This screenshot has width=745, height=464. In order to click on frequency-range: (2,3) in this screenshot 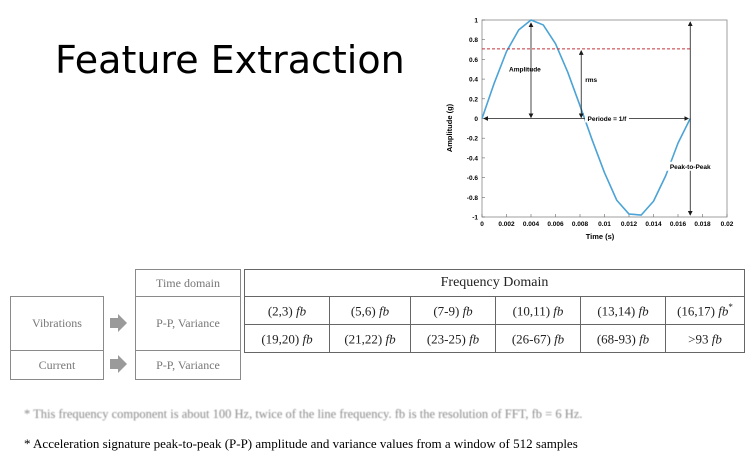, I will do `click(280, 311)`.